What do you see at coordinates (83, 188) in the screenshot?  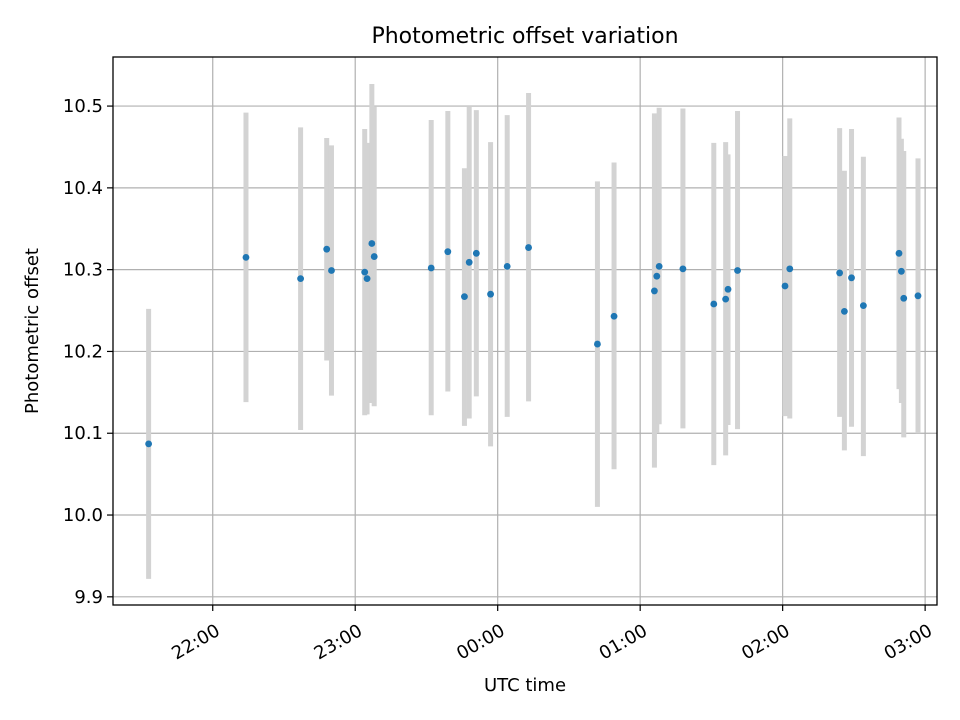 I see `y-tick-label: 10.4` at bounding box center [83, 188].